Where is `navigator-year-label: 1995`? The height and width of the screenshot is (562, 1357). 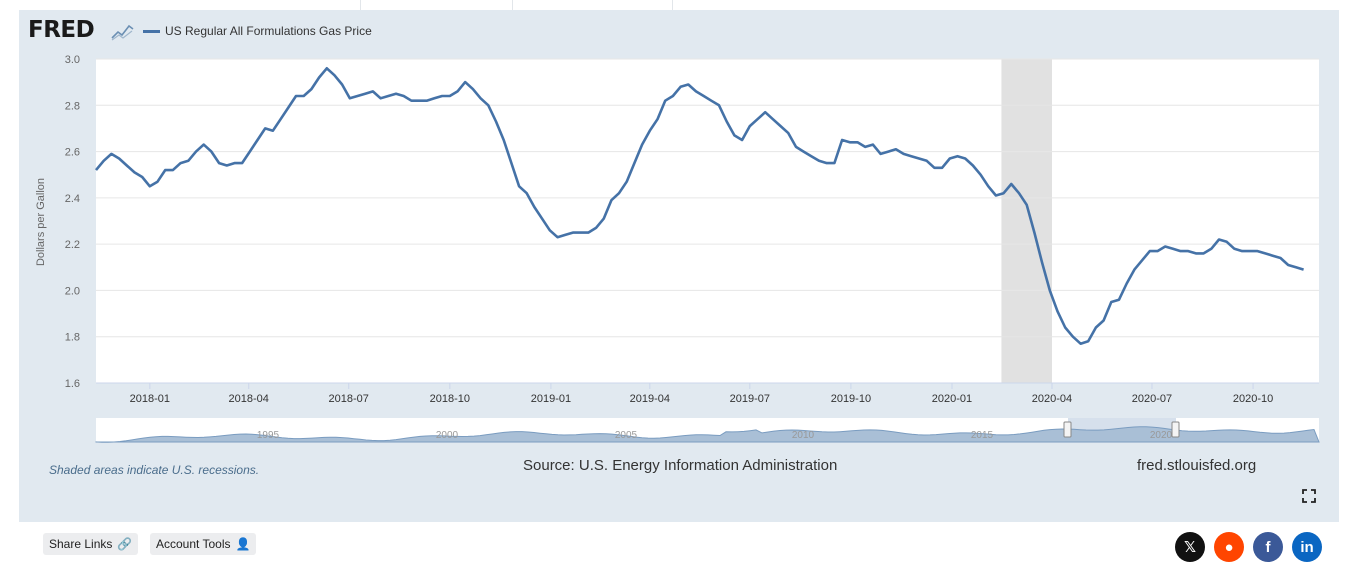 navigator-year-label: 1995 is located at coordinates (268, 435).